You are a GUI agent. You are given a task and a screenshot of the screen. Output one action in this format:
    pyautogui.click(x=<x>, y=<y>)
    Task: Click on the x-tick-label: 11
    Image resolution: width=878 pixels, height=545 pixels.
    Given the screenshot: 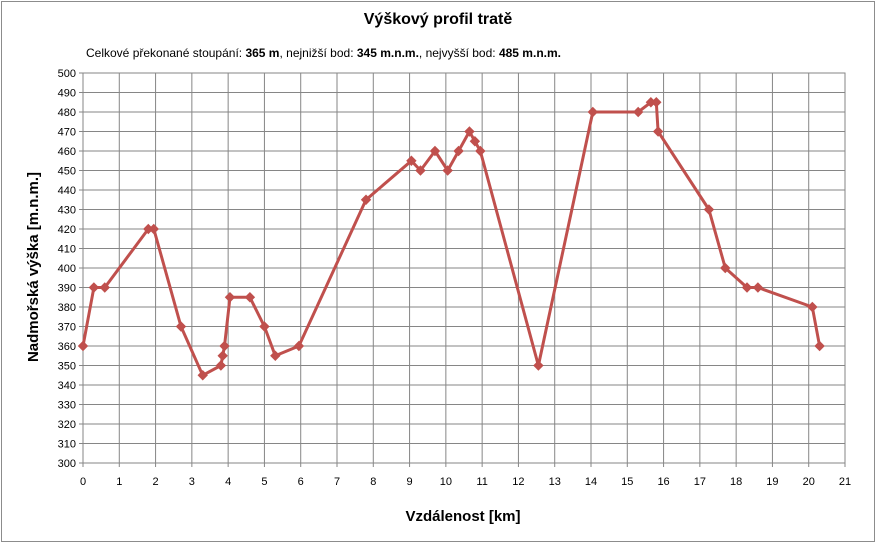 What is the action you would take?
    pyautogui.click(x=481, y=482)
    